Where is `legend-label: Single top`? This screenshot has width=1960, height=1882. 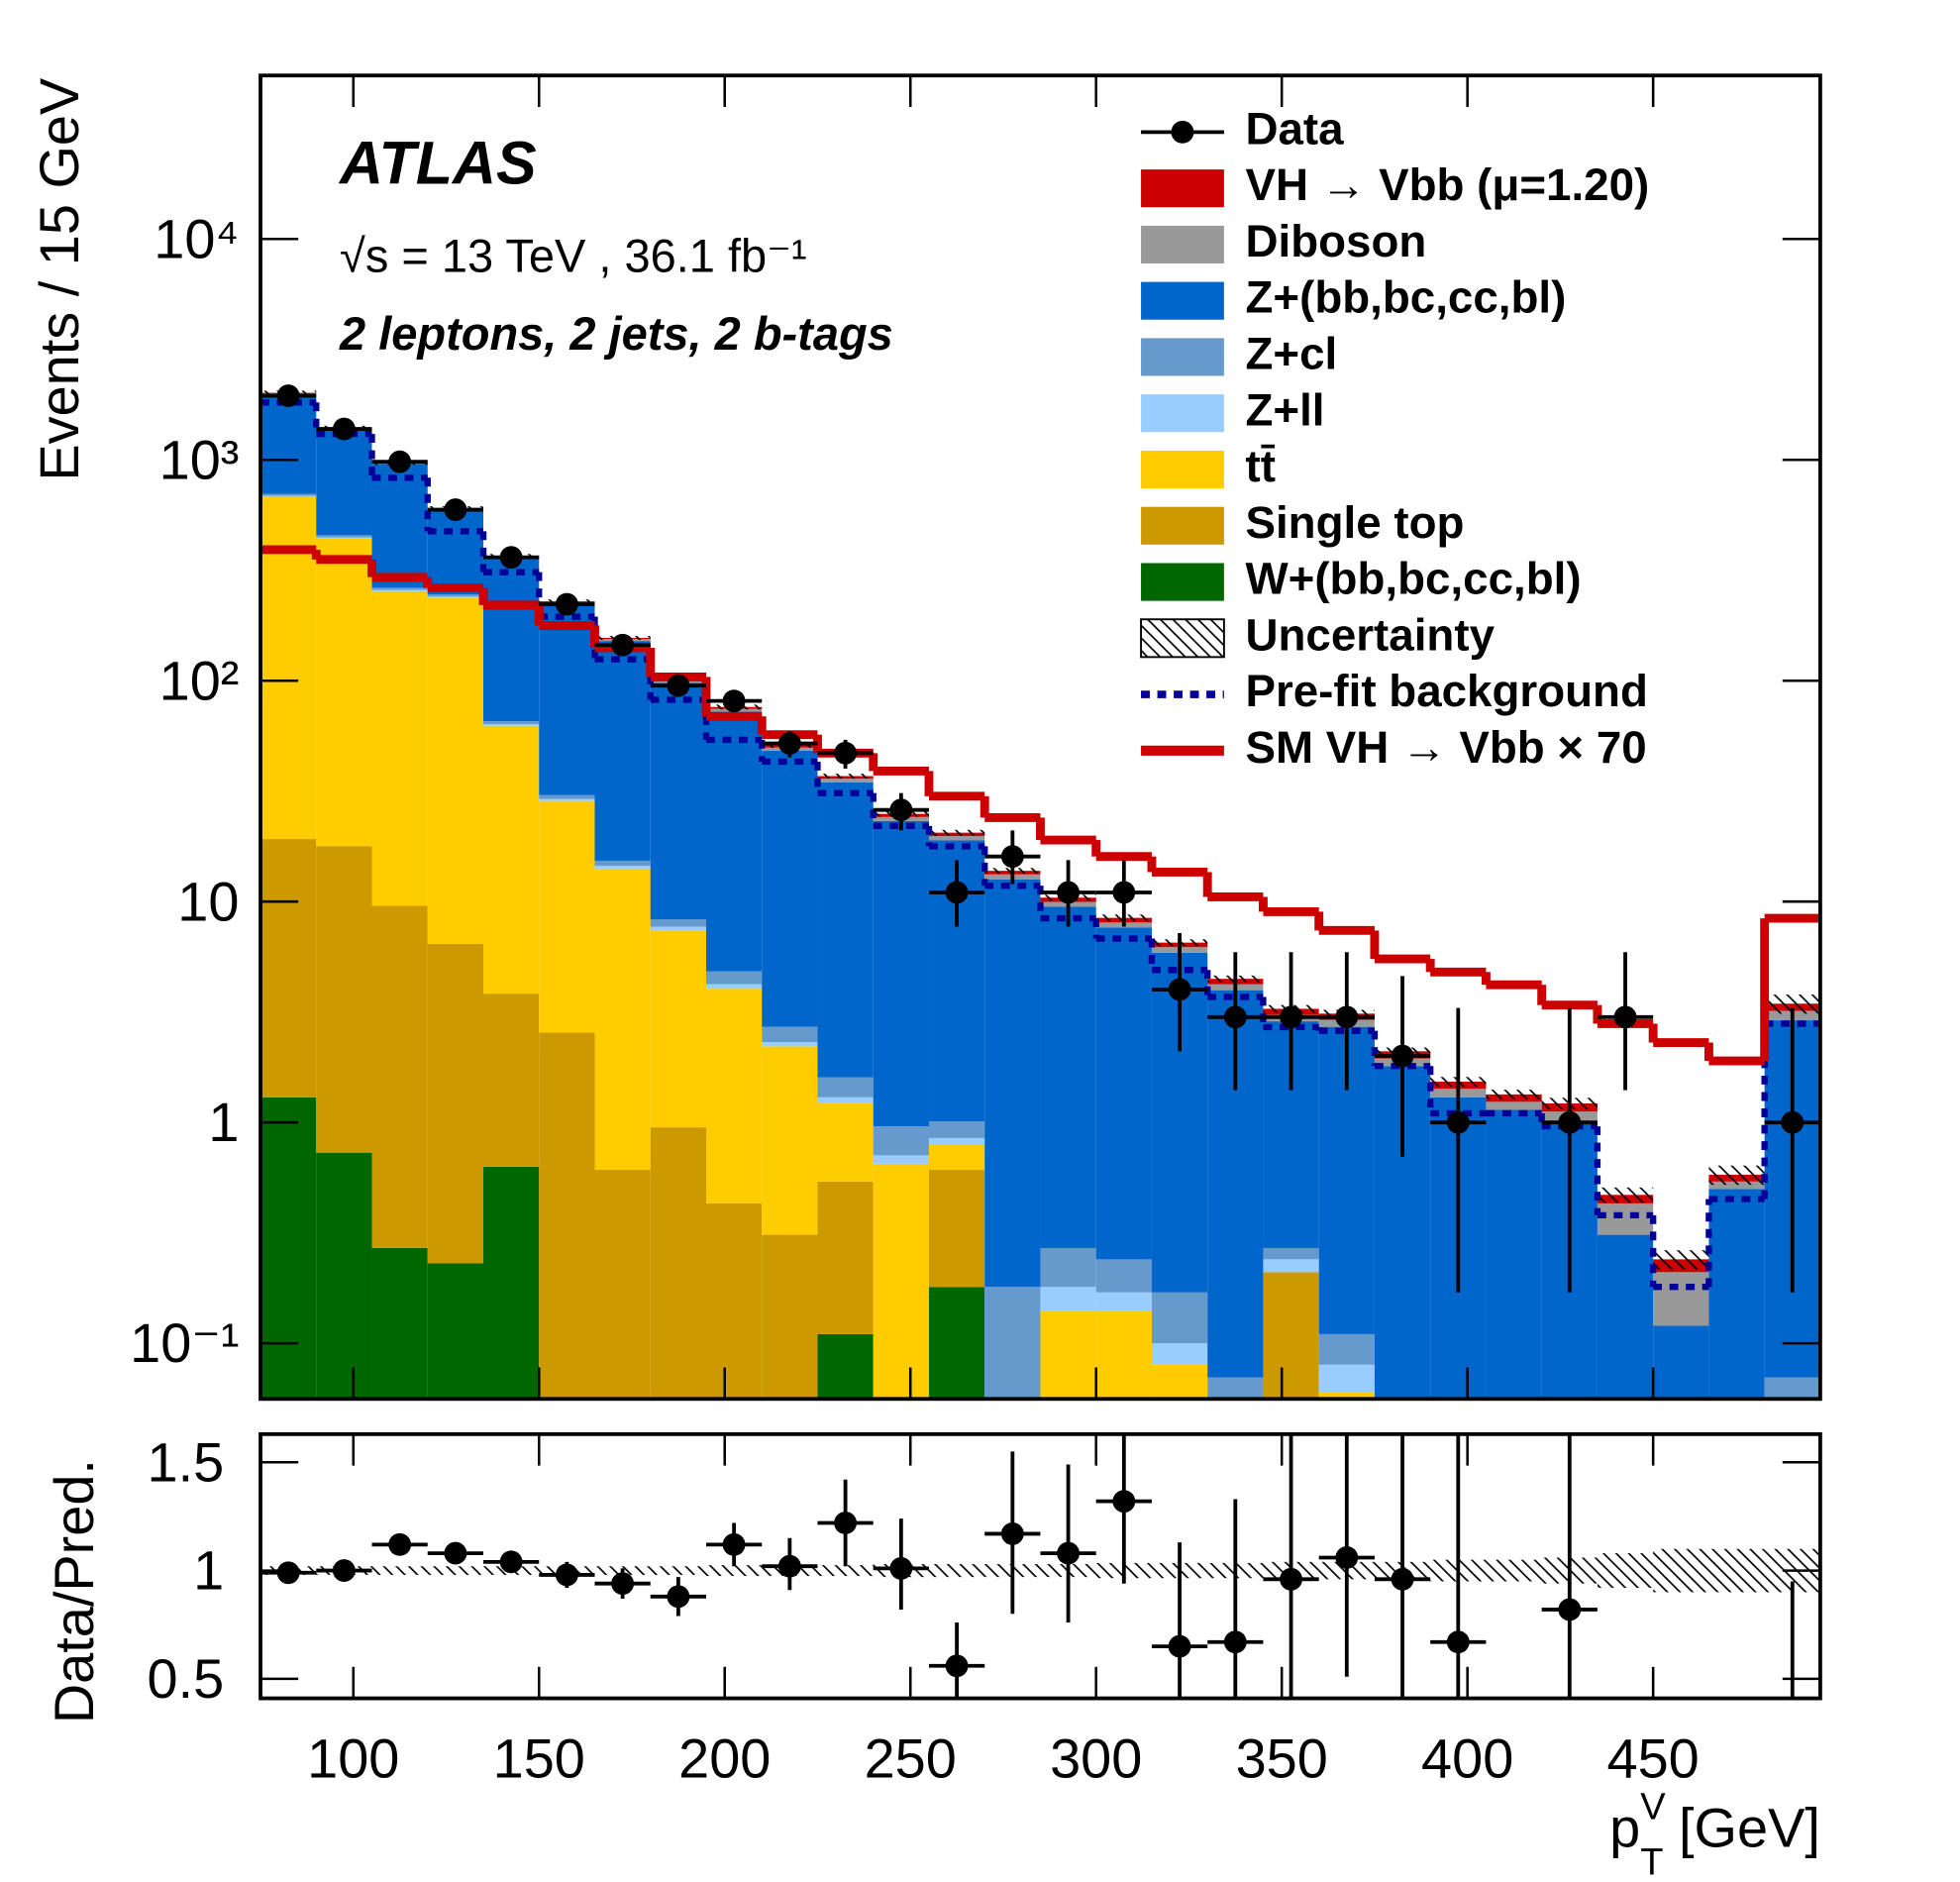
legend-label: Single top is located at coordinates (1355, 522).